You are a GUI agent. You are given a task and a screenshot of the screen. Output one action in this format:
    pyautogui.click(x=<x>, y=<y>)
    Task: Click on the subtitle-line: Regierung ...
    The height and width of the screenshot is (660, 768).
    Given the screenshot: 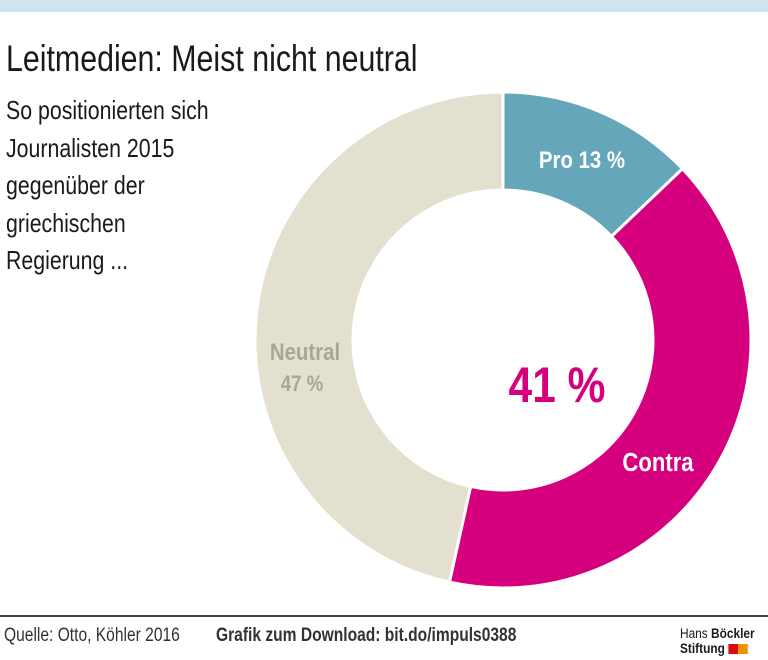 What is the action you would take?
    pyautogui.click(x=67, y=260)
    